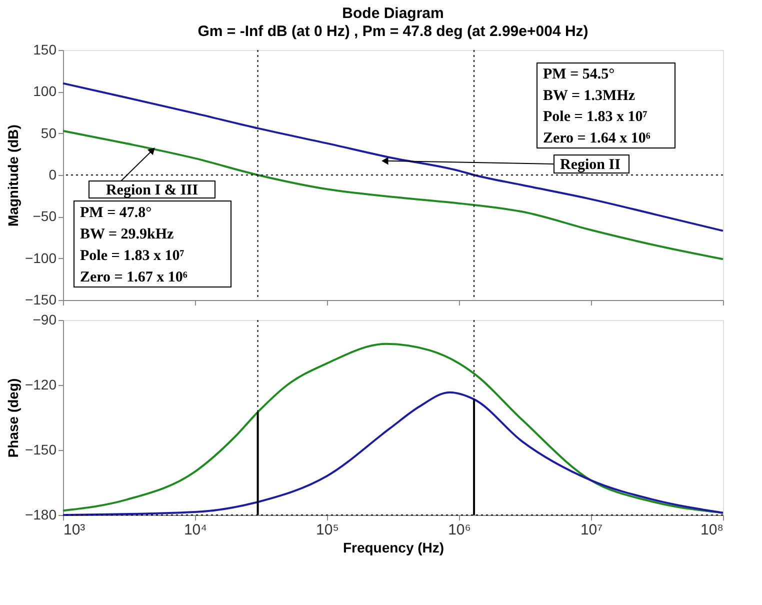 This screenshot has width=762, height=605. What do you see at coordinates (48, 132) in the screenshot?
I see `y-tick-label: 50` at bounding box center [48, 132].